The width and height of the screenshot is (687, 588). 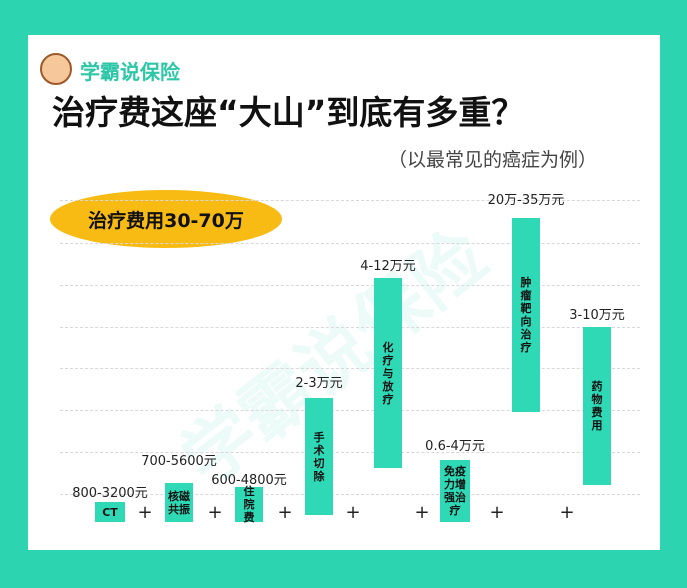 What do you see at coordinates (110, 512) in the screenshot?
I see `cost-bar: CT` at bounding box center [110, 512].